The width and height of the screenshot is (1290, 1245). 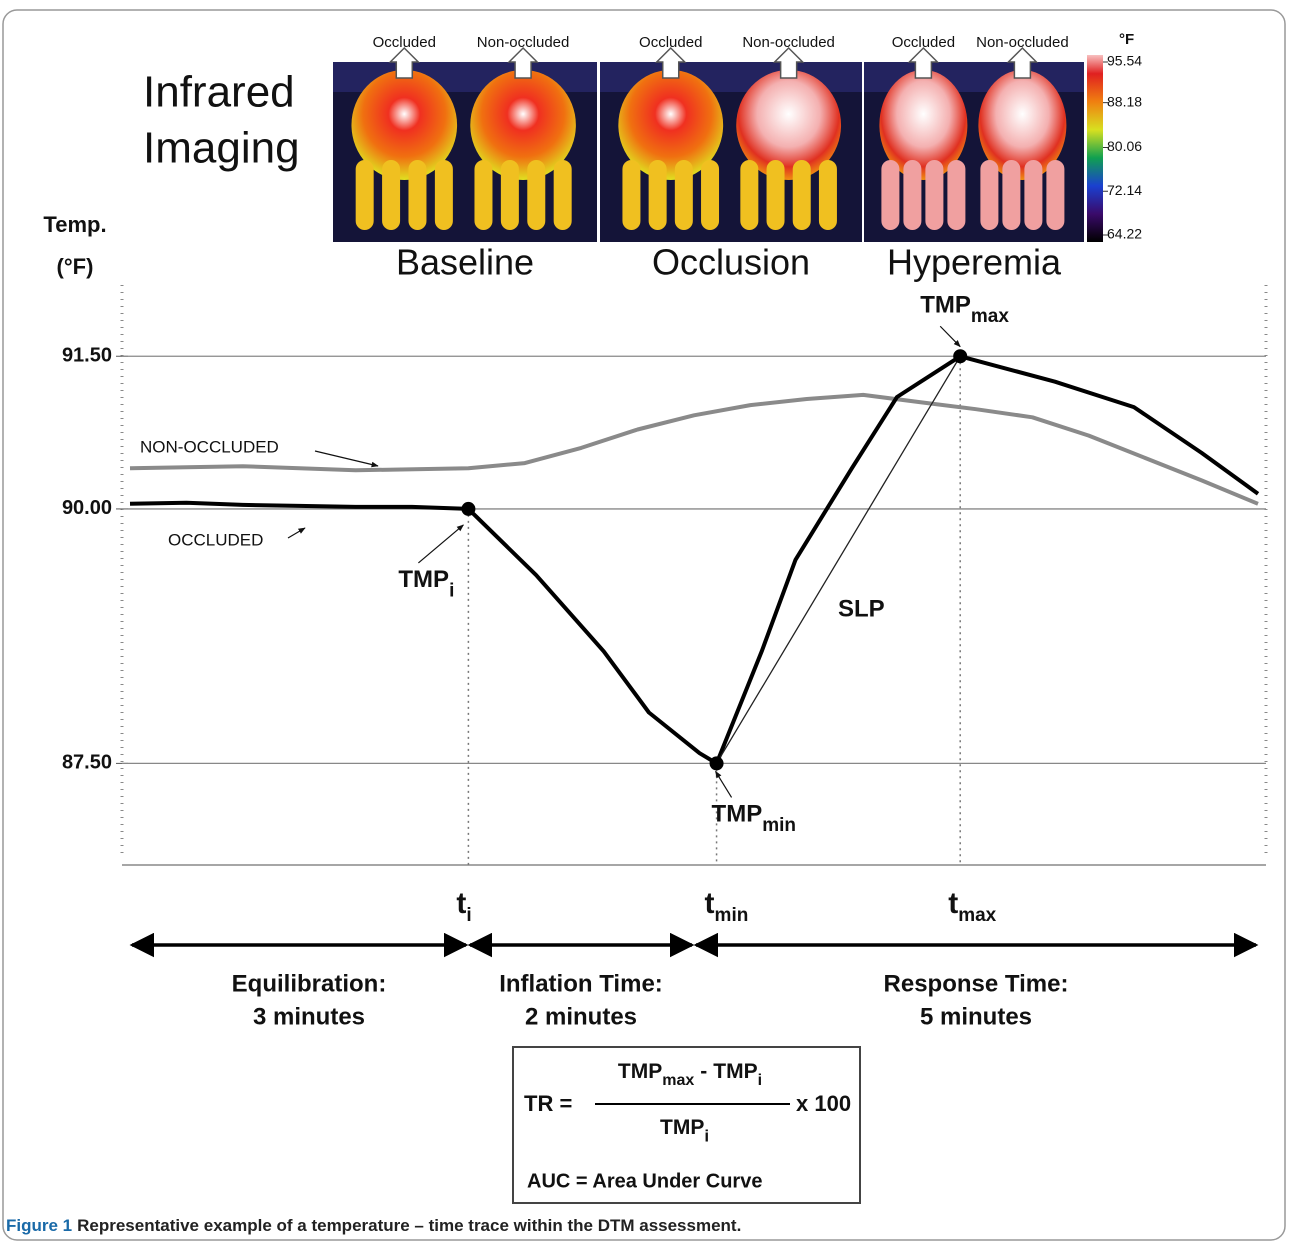 What do you see at coordinates (644, 1181) in the screenshot?
I see `formula-note: AUC = Area Under Curve` at bounding box center [644, 1181].